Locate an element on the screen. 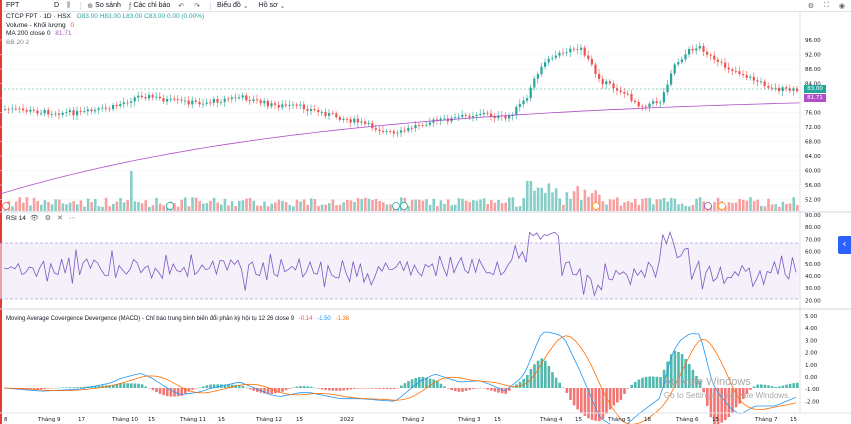  chart-type-label: Biểu đồ is located at coordinates (229, 5).